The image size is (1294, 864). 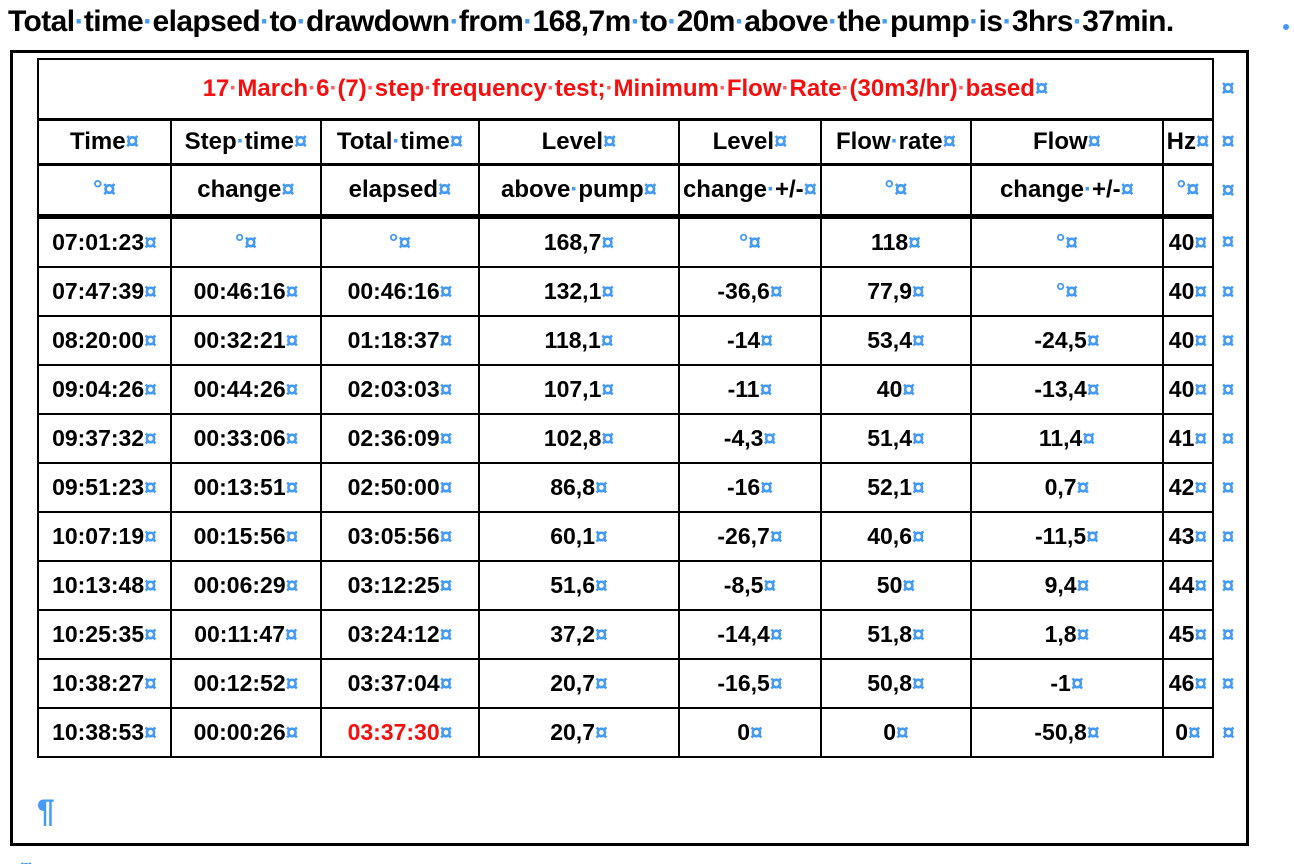 I want to click on table-cell: 168,7¤, so click(x=579, y=241).